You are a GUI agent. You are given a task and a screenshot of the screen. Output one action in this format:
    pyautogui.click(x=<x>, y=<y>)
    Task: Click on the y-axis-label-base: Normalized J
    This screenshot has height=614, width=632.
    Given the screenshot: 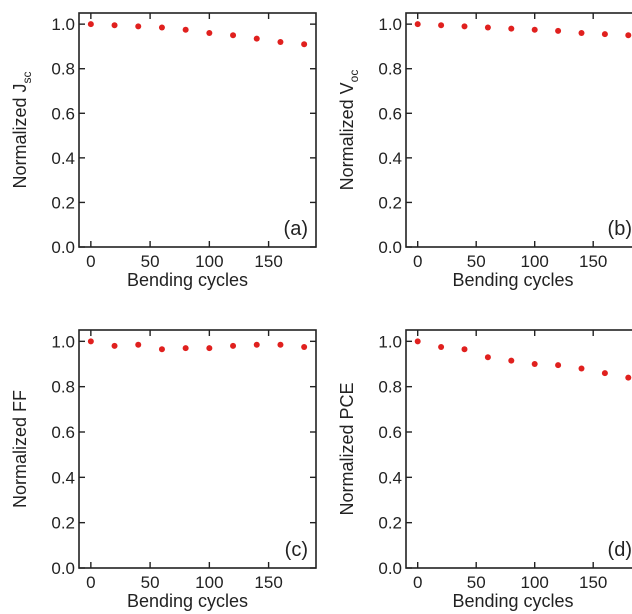 What is the action you would take?
    pyautogui.click(x=20, y=135)
    